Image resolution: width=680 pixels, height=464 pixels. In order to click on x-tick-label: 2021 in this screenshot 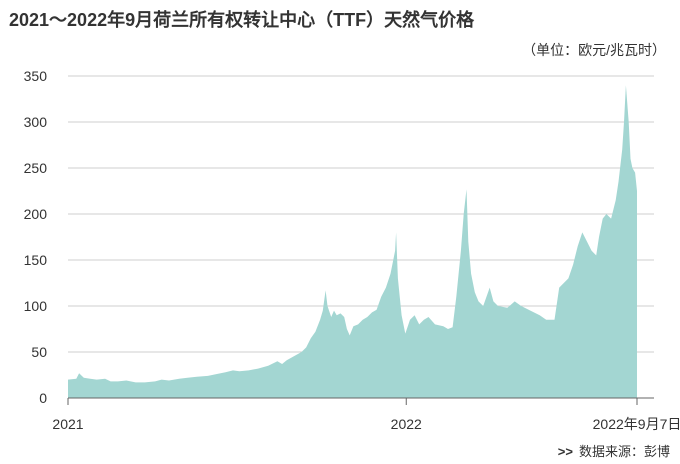, I will do `click(67, 424)`.